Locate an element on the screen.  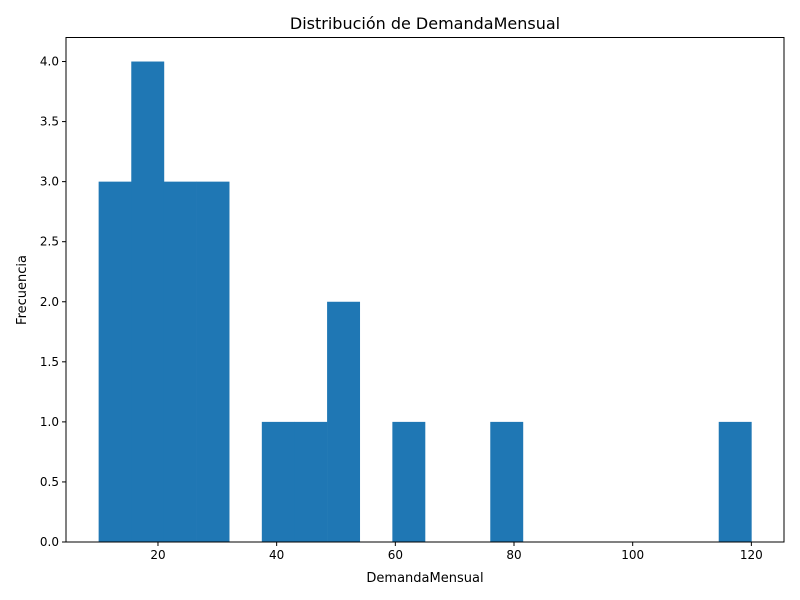
x-tick-label: 100 is located at coordinates (632, 555).